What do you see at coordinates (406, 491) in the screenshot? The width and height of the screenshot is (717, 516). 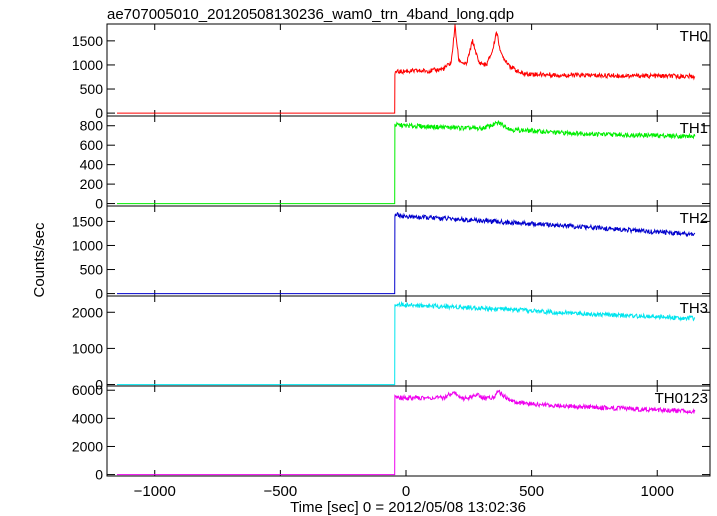 I see `x-tick-label: 0` at bounding box center [406, 491].